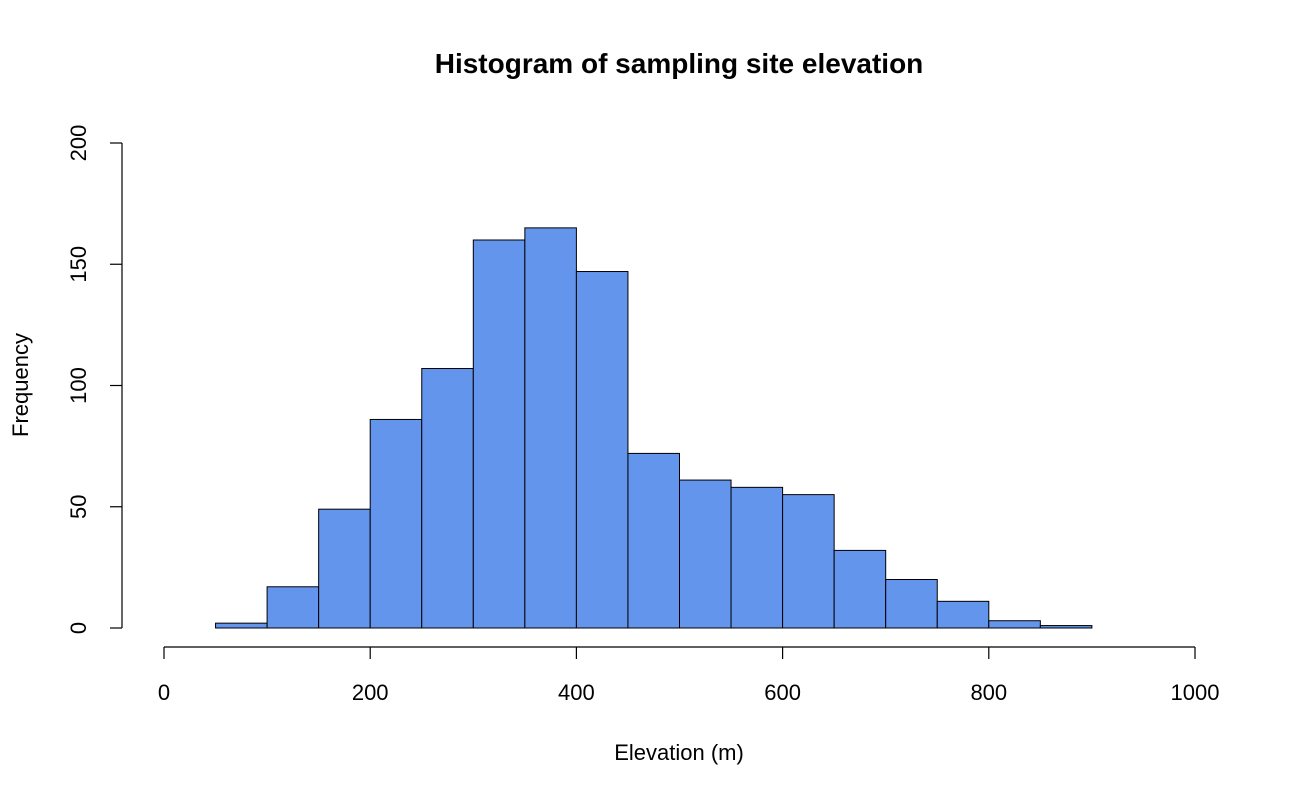 This screenshot has height=800, width=1300. What do you see at coordinates (78, 143) in the screenshot?
I see `y-tick-label: 200` at bounding box center [78, 143].